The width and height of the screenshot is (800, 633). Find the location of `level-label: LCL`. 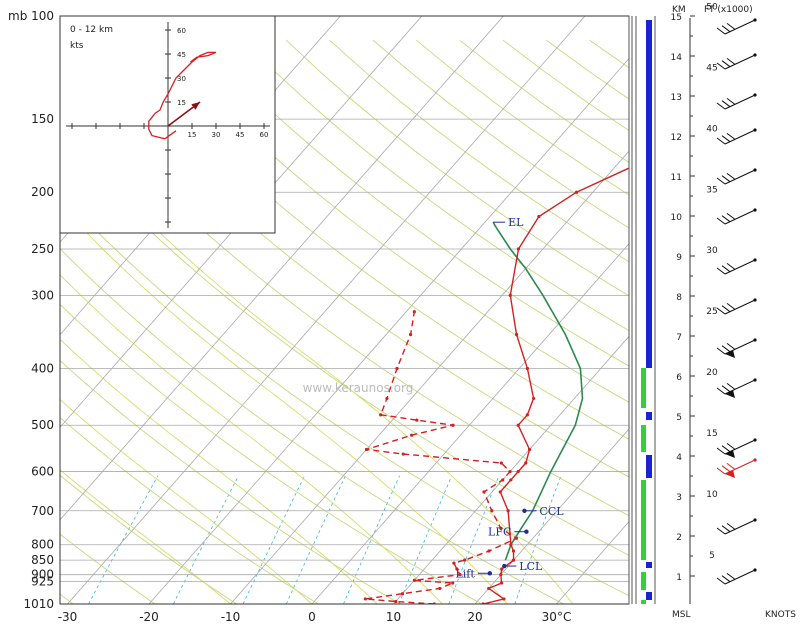

level-label: LCL is located at coordinates (531, 566).